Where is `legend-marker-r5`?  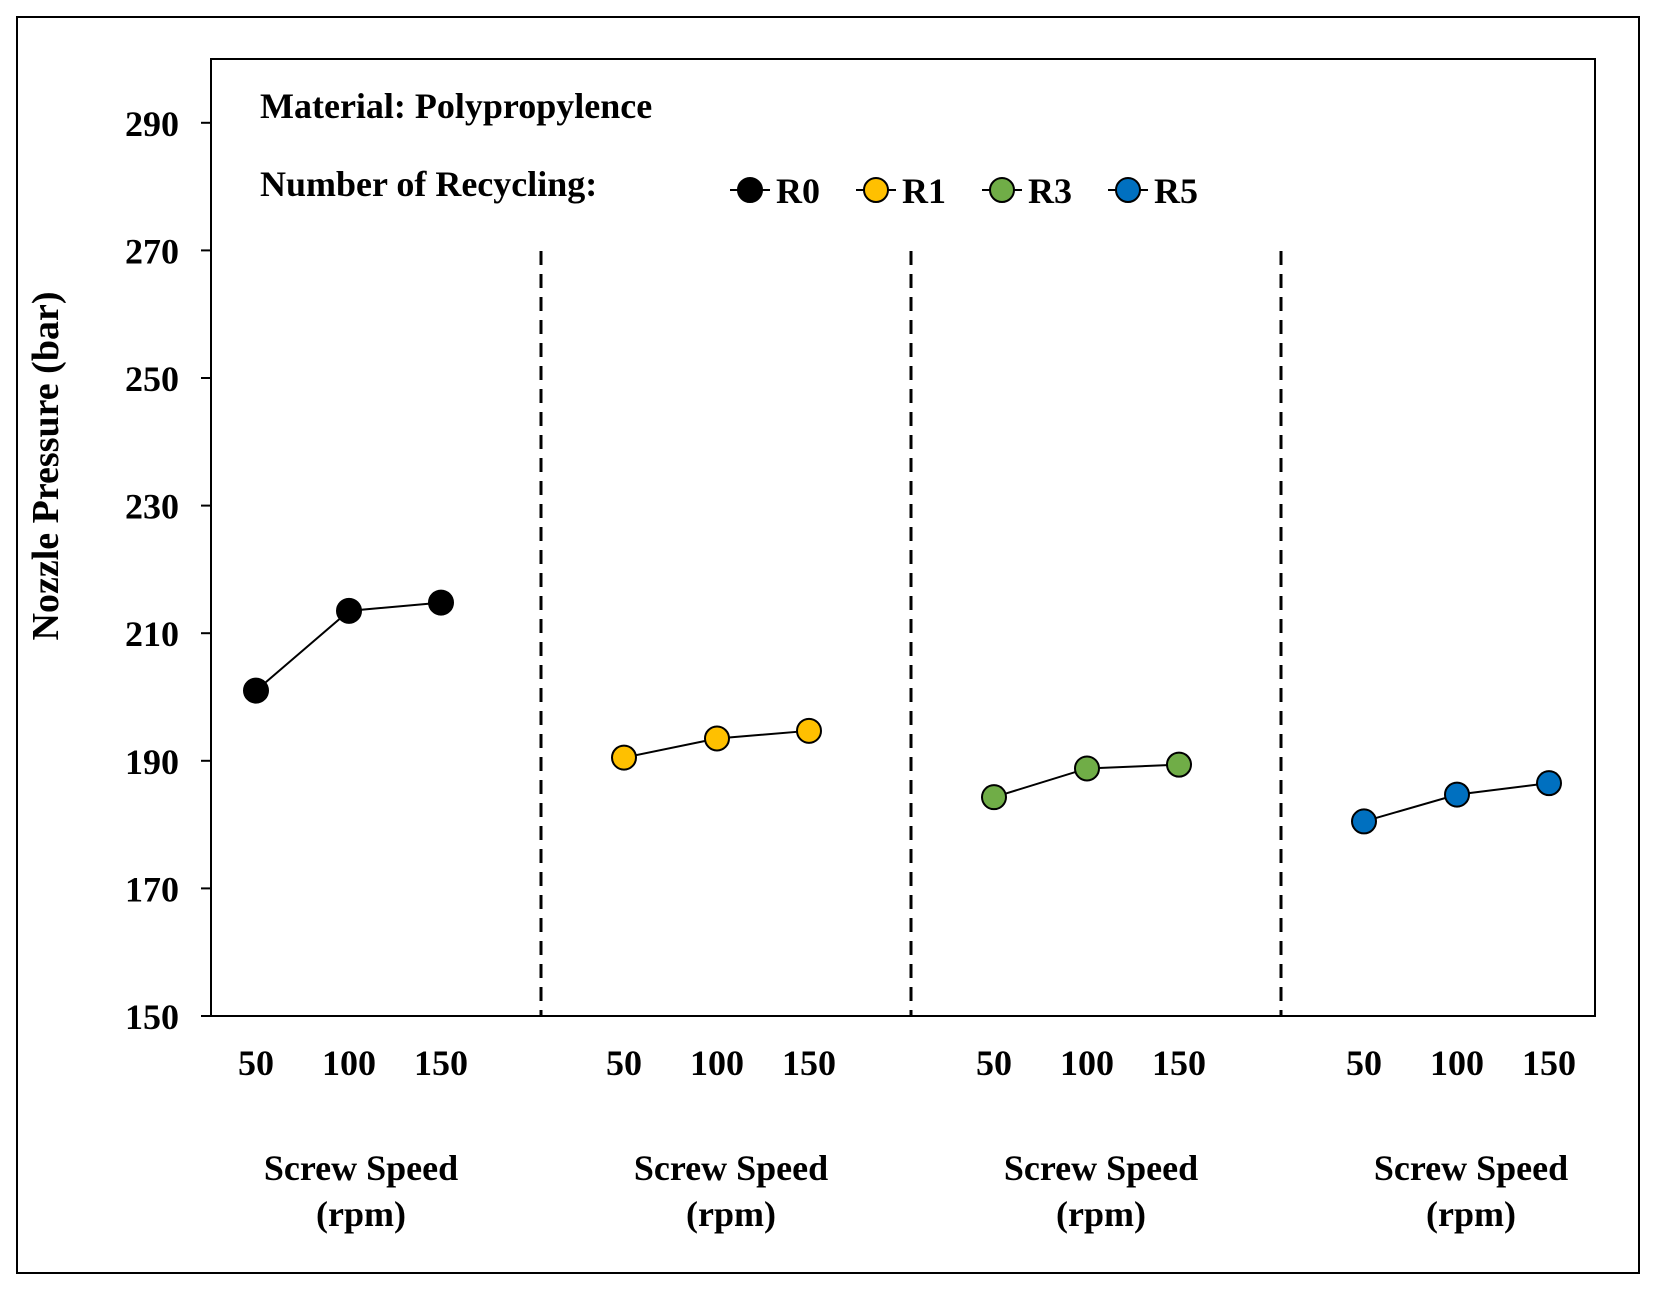 legend-marker-r5 is located at coordinates (1128, 190).